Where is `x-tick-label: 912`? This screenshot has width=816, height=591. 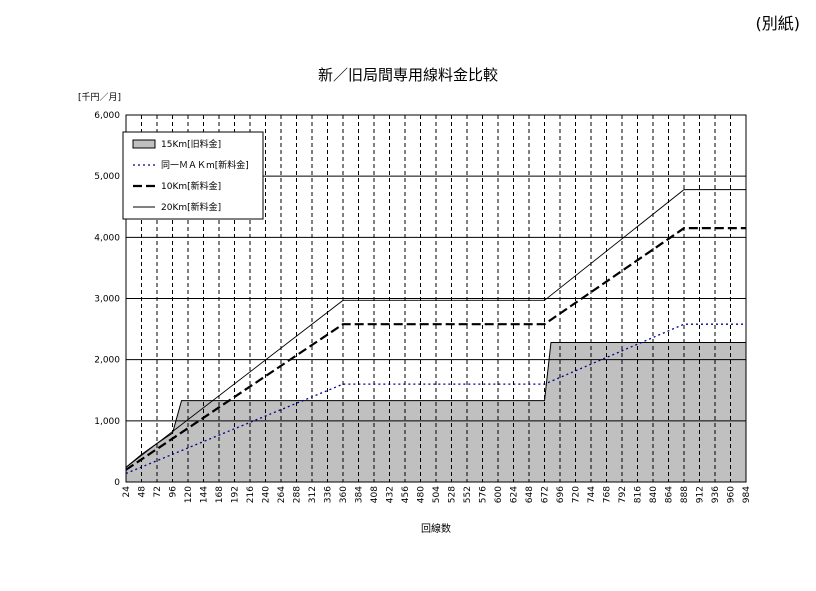
x-tick-label: 912 is located at coordinates (701, 494).